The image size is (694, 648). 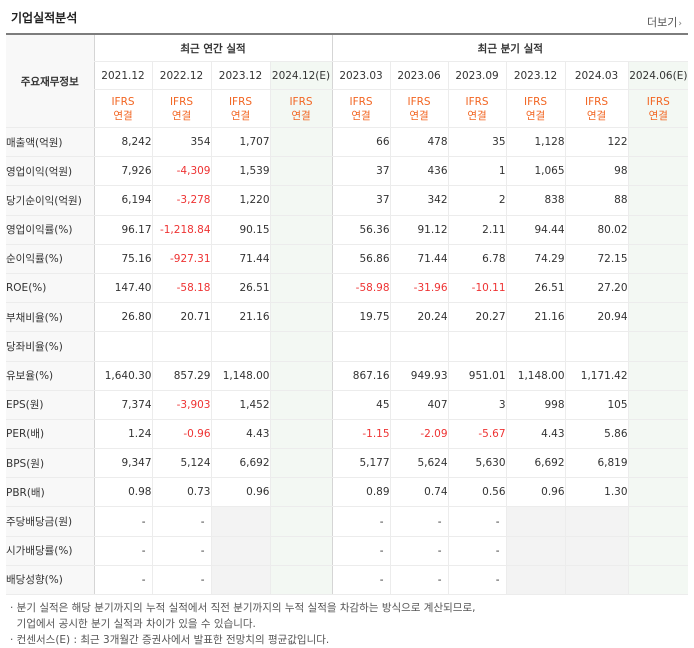 I want to click on period-header: 2023.06, so click(x=419, y=75).